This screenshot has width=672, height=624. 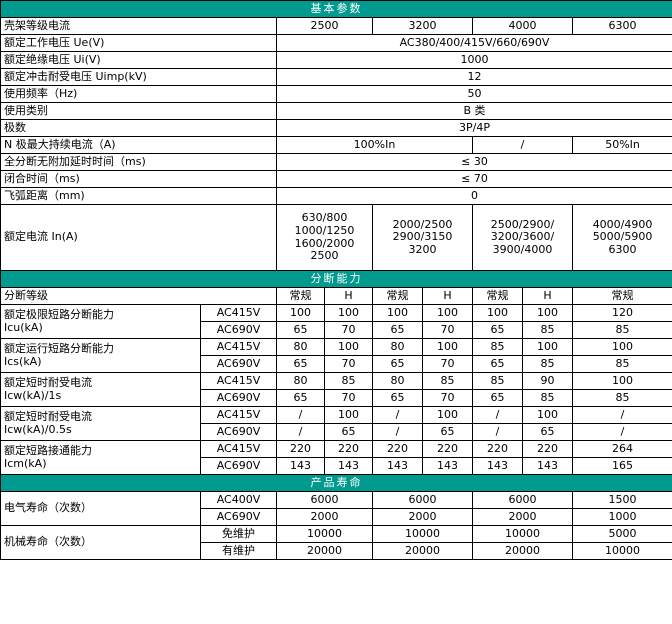 What do you see at coordinates (621, 145) in the screenshot?
I see `npole-value: 50%In` at bounding box center [621, 145].